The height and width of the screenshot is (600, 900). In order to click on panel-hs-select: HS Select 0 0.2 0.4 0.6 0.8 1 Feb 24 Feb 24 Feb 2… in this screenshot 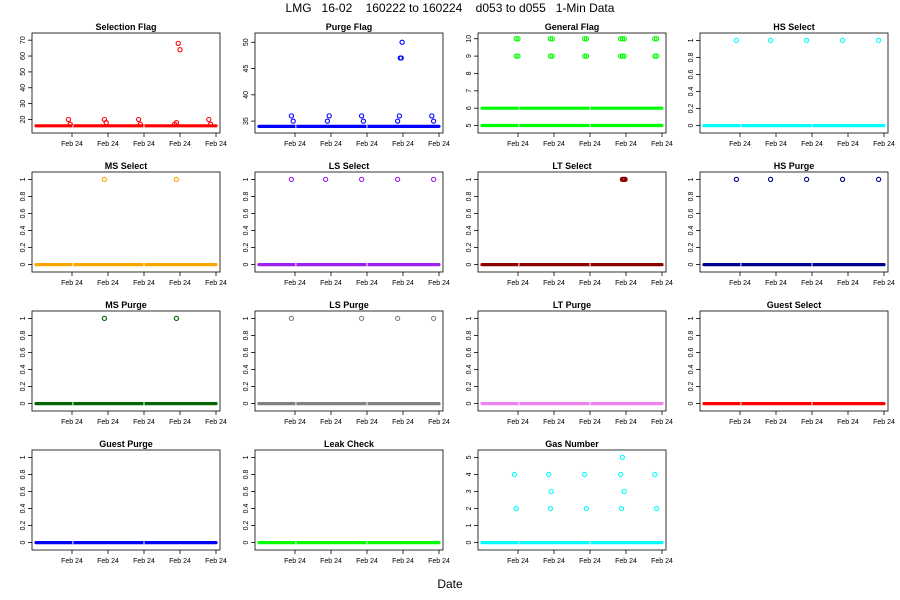, I will do `click(791, 85)`.